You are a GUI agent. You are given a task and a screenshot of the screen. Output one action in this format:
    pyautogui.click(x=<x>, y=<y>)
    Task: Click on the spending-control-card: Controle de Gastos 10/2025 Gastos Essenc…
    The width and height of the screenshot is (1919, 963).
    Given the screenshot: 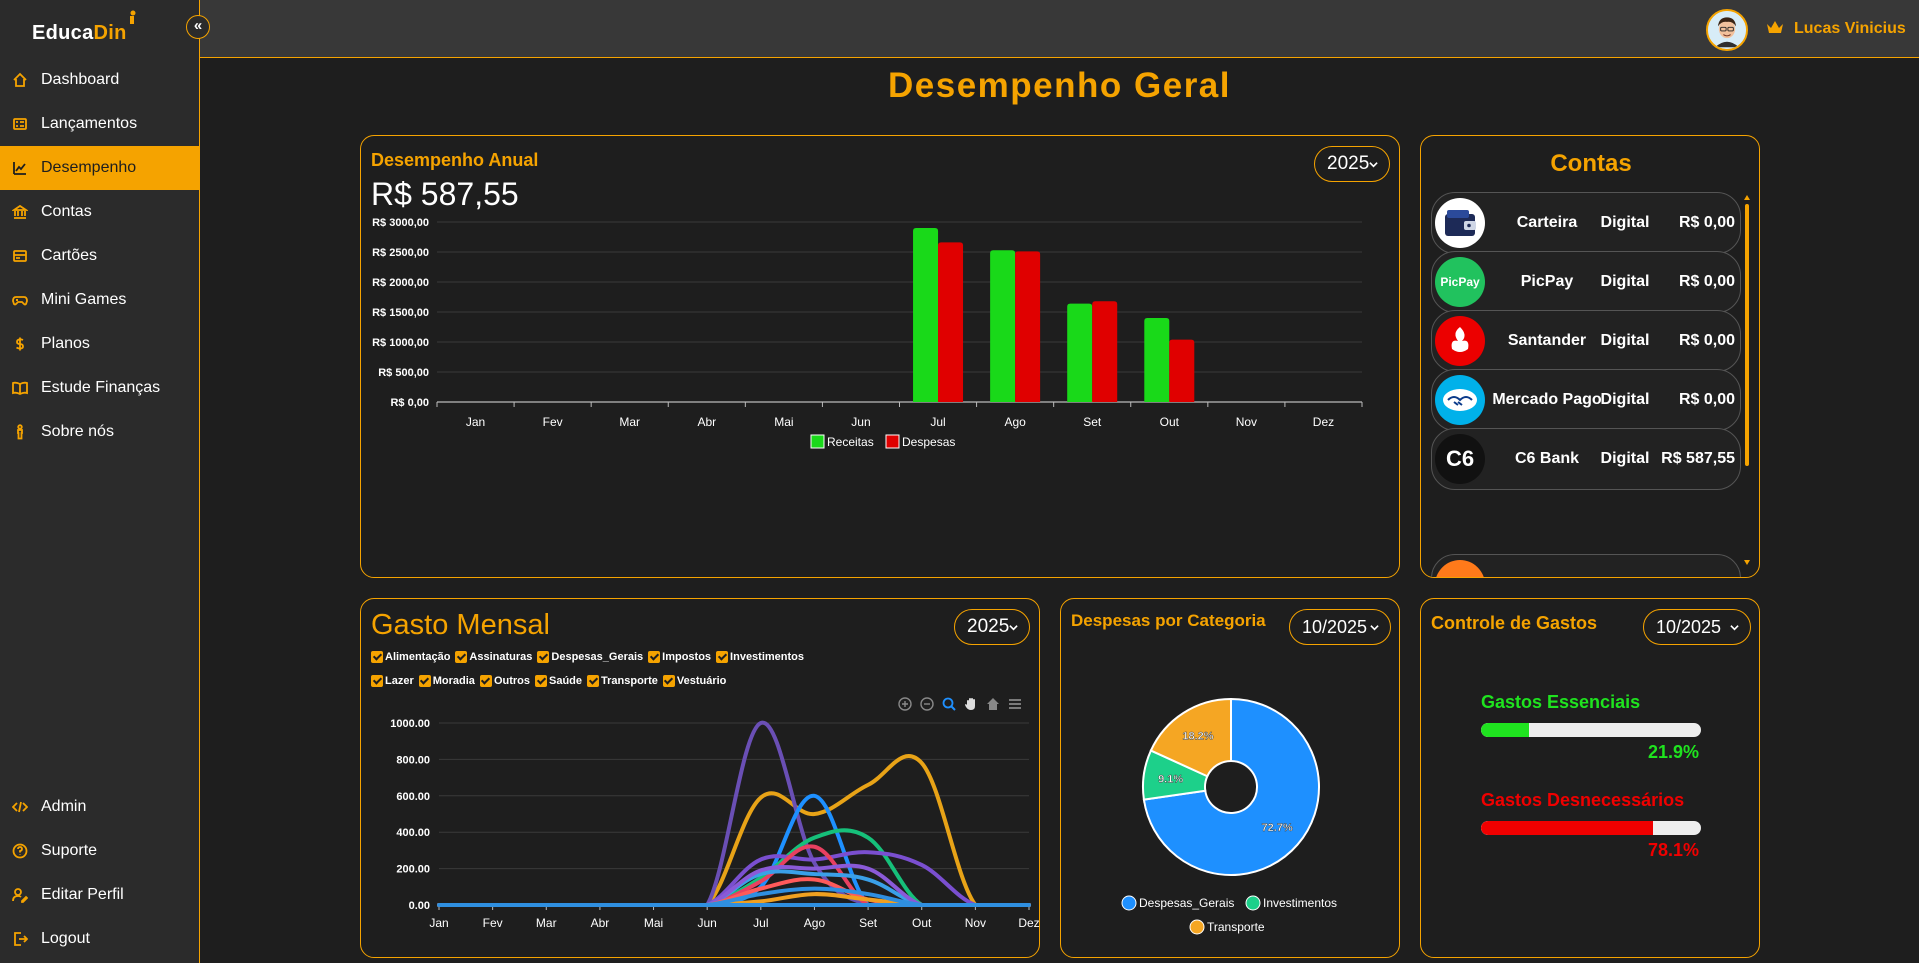 What is the action you would take?
    pyautogui.click(x=1590, y=778)
    